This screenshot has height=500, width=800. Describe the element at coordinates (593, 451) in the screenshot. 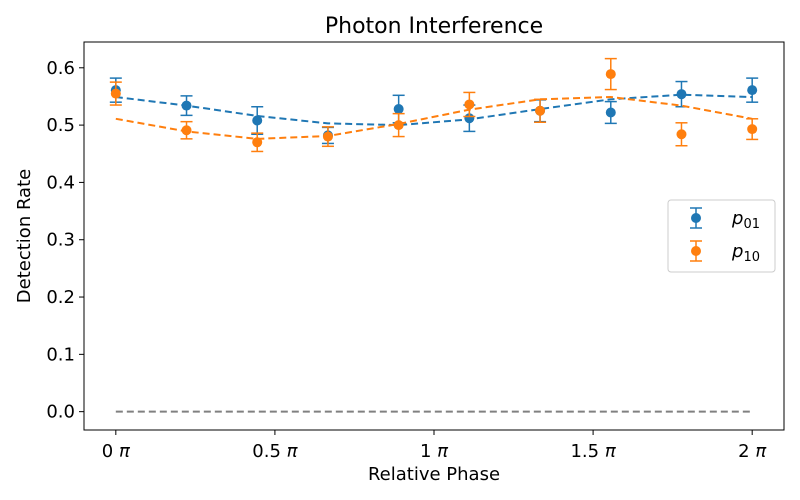

I see `x-tick-label: 1.5 π` at that location.